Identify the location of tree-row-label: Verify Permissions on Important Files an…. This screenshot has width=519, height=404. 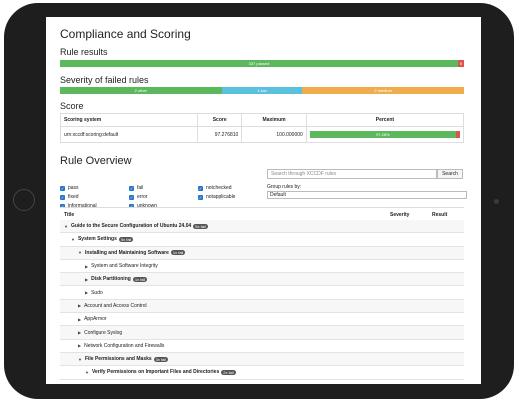
(155, 372).